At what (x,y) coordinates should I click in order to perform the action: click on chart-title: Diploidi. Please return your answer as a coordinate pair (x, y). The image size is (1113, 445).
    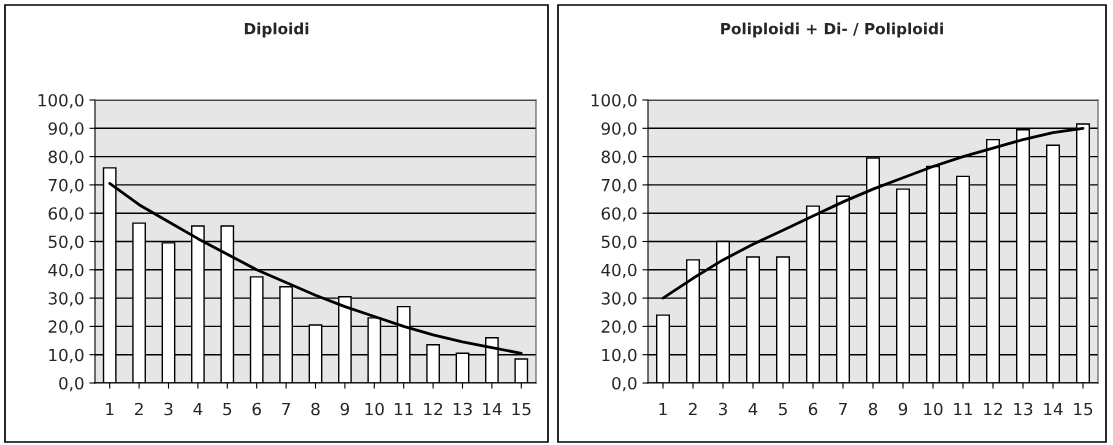
    Looking at the image, I should click on (276, 30).